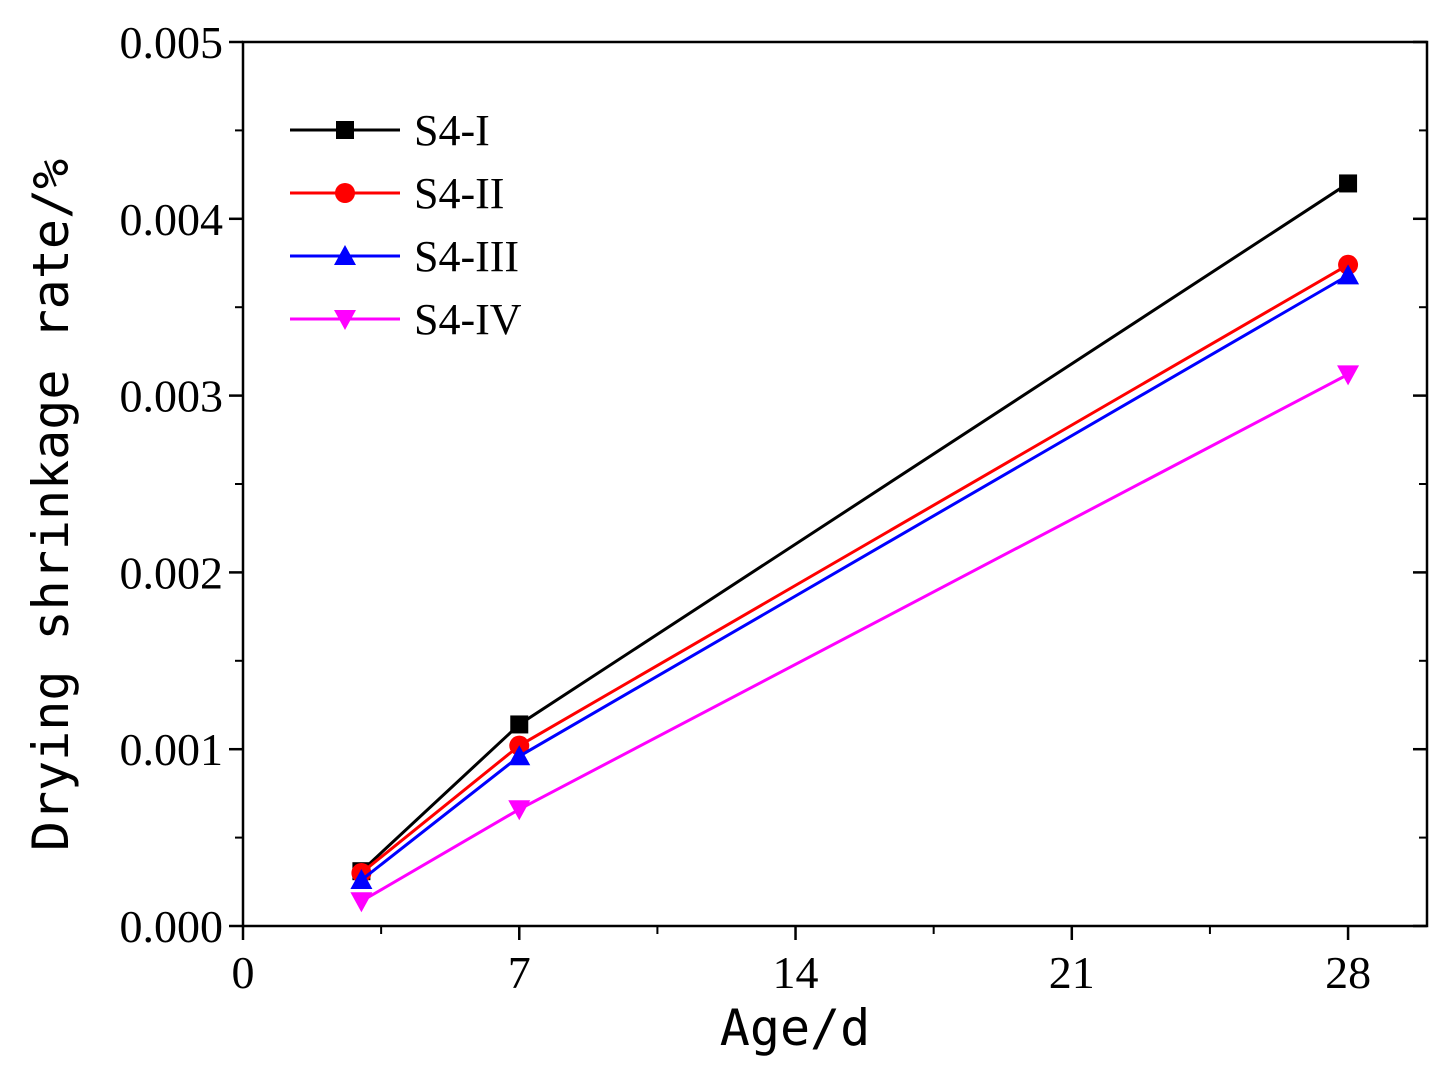 This screenshot has height=1091, width=1456. I want to click on x-tick-label: 21, so click(1072, 972).